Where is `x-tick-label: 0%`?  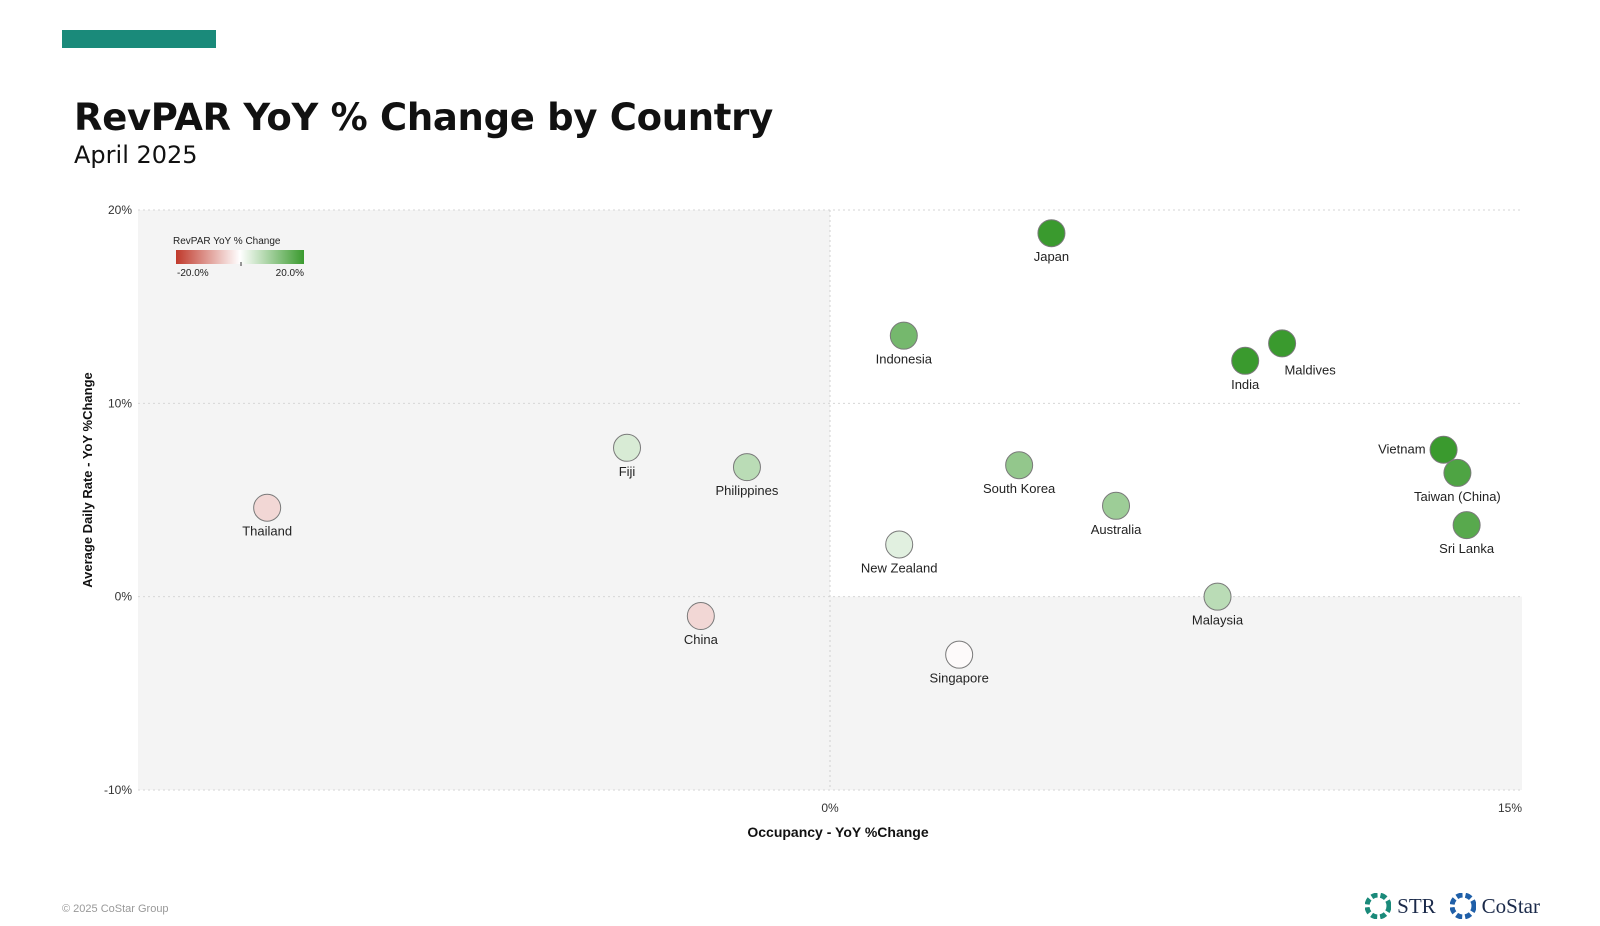 x-tick-label: 0% is located at coordinates (830, 808).